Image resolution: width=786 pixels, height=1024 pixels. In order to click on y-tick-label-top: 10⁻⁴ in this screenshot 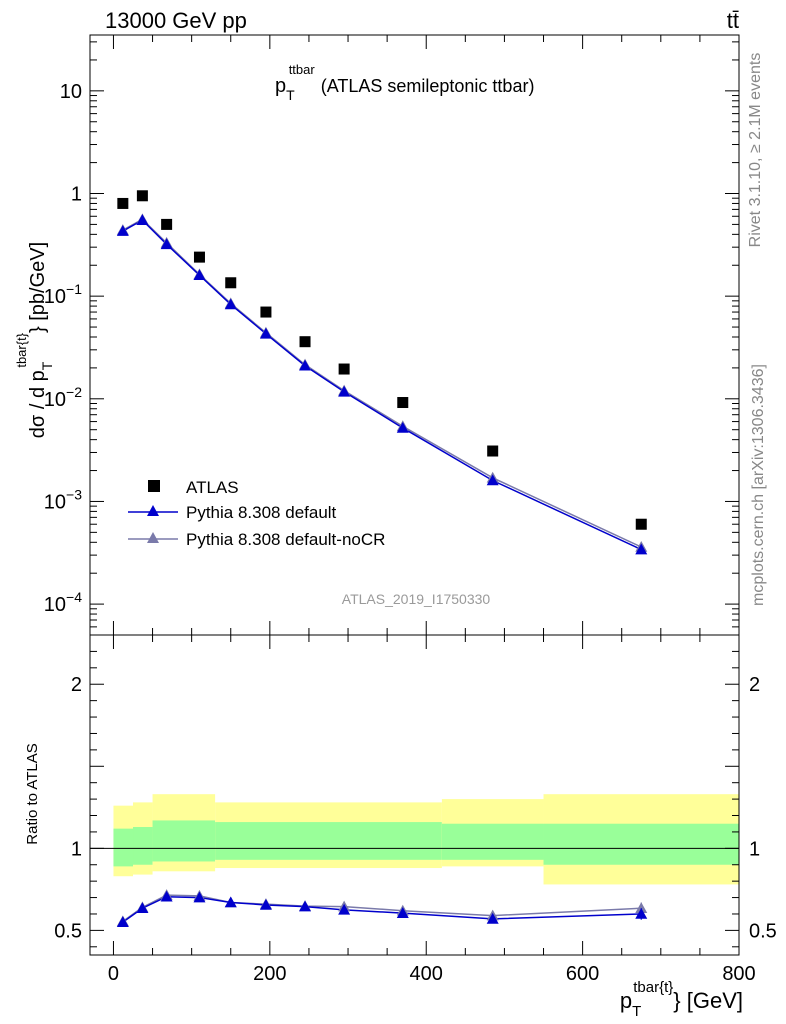, I will do `click(63, 602)`.